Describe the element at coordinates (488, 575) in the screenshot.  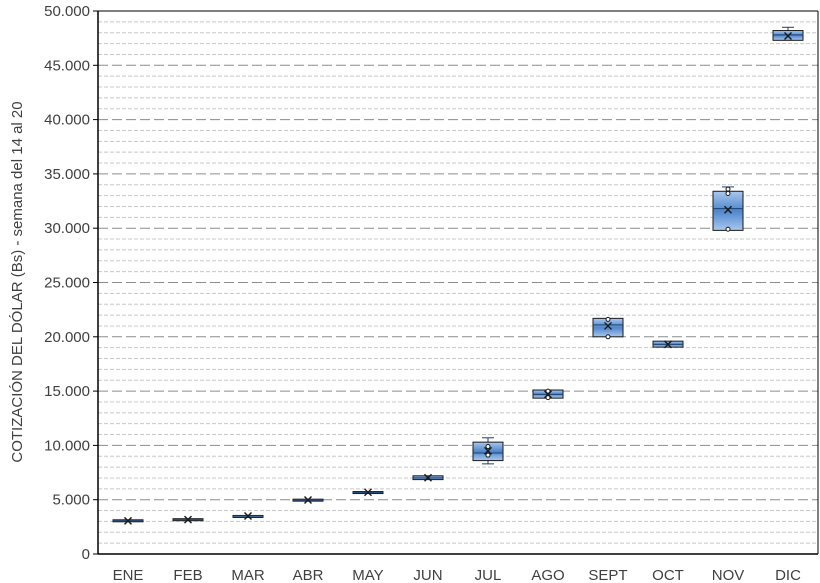
I see `x-tick-label: JUL` at that location.